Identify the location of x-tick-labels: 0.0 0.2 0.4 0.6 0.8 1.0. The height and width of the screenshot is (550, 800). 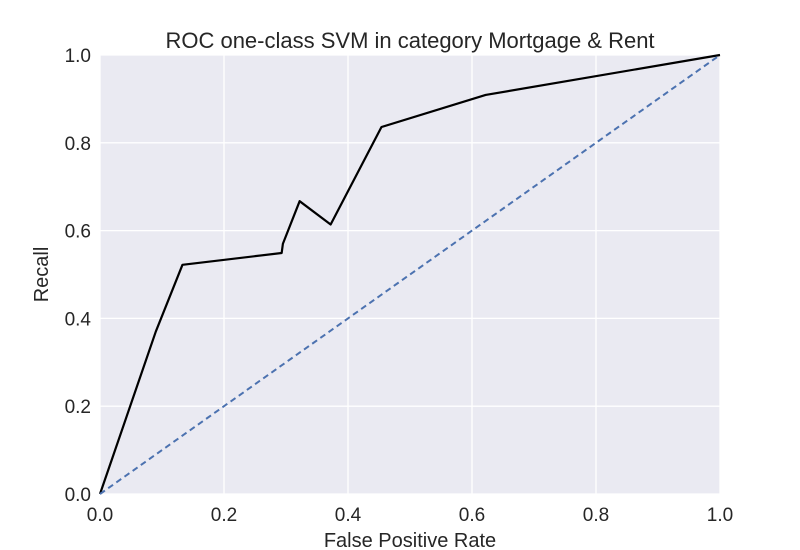
(410, 515).